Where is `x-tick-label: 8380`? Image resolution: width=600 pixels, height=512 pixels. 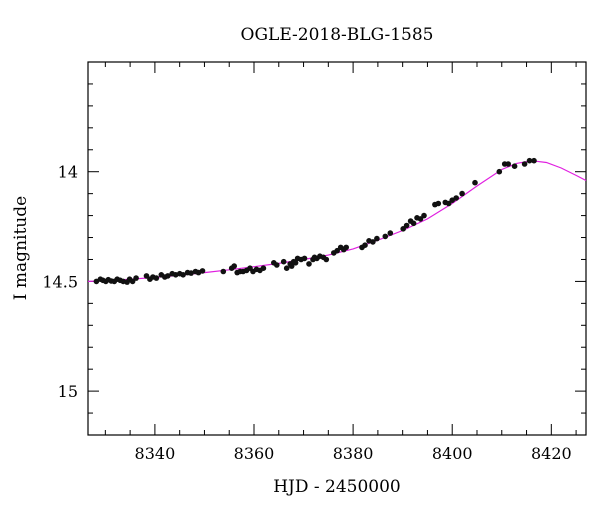
x-tick-label: 8380 is located at coordinates (353, 453).